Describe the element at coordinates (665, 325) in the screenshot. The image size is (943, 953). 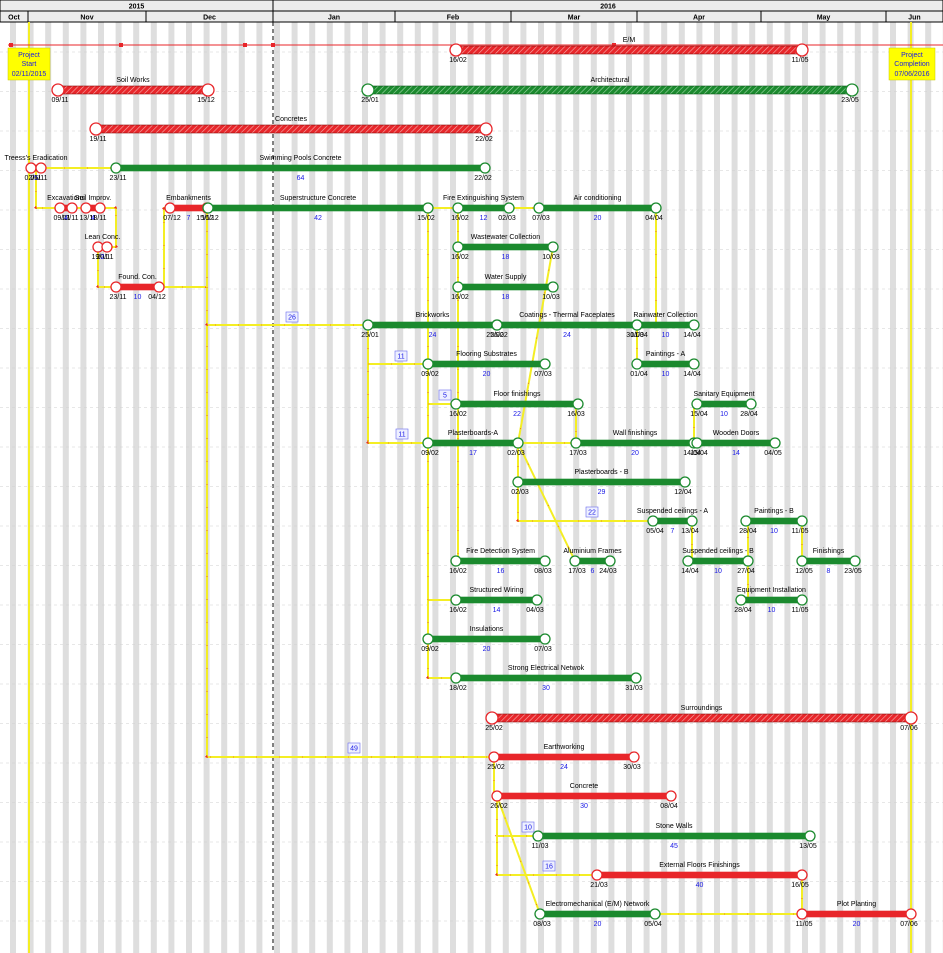
I see `task-18: Rainwater Collection 01/04 14/04 10` at that location.